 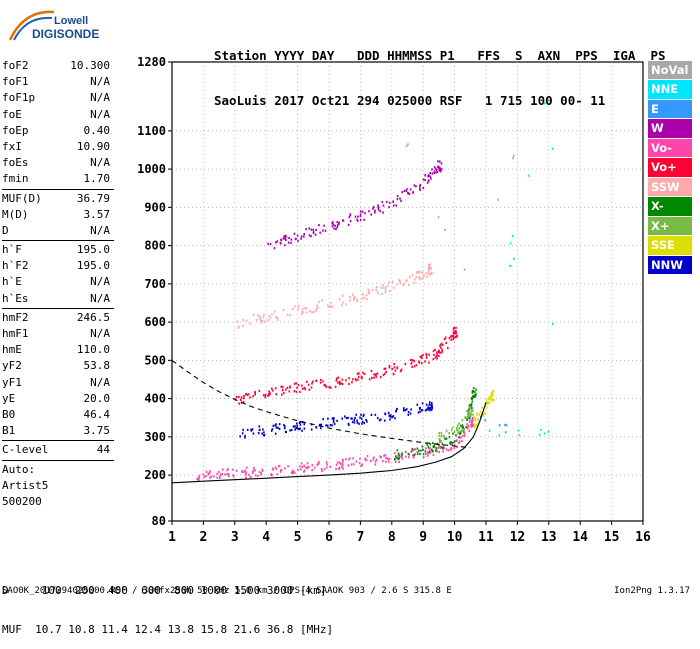 I want to click on legend-item-x-: X+, so click(x=670, y=226).